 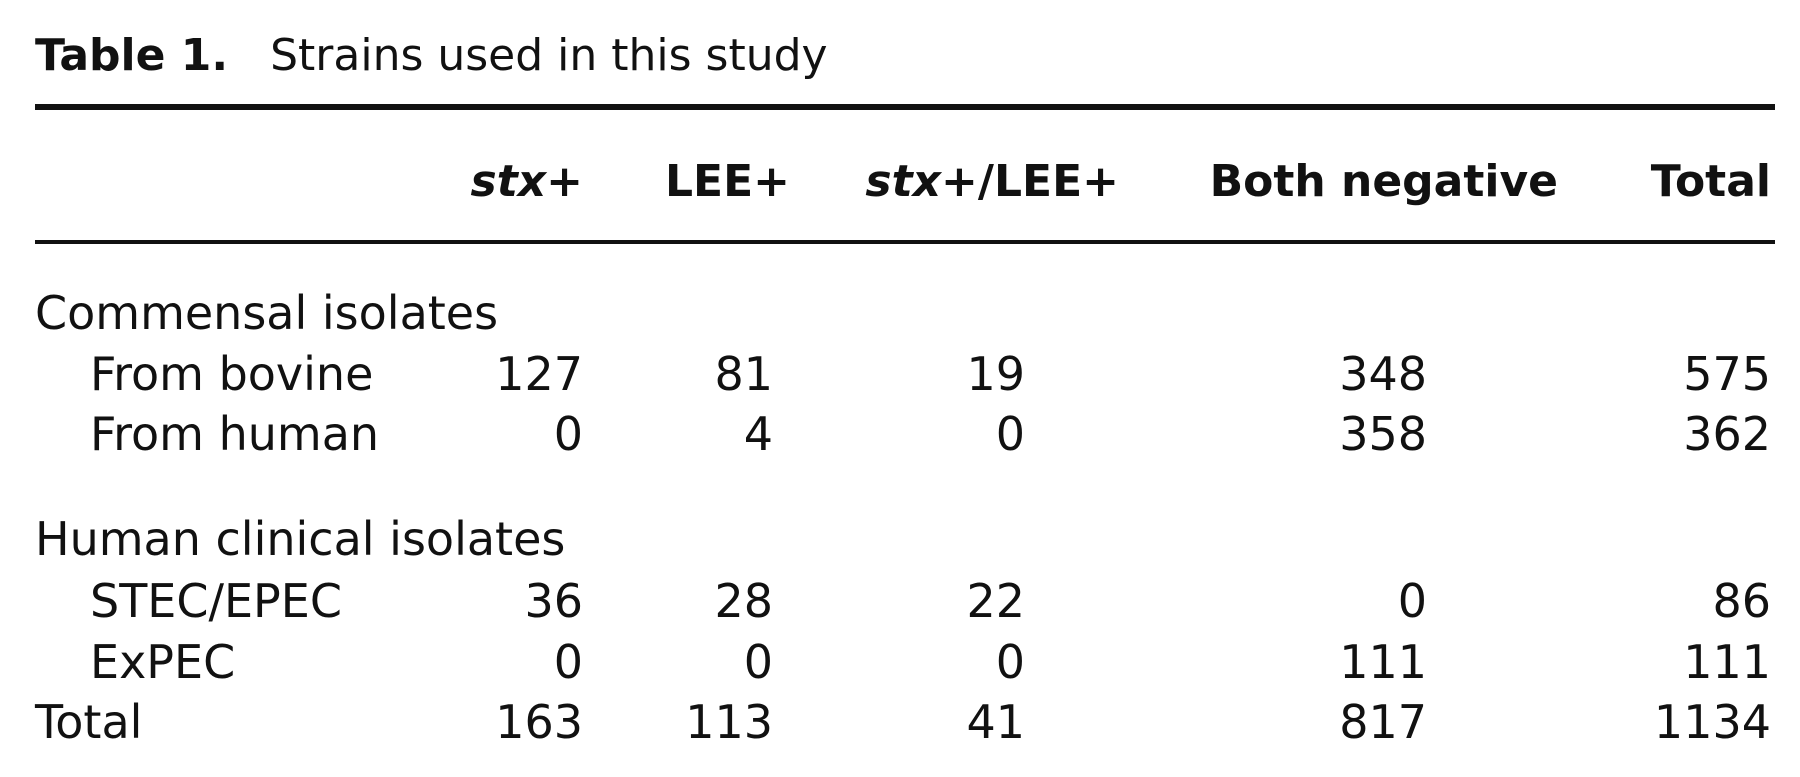 I want to click on cell-value: 163, so click(x=539, y=722).